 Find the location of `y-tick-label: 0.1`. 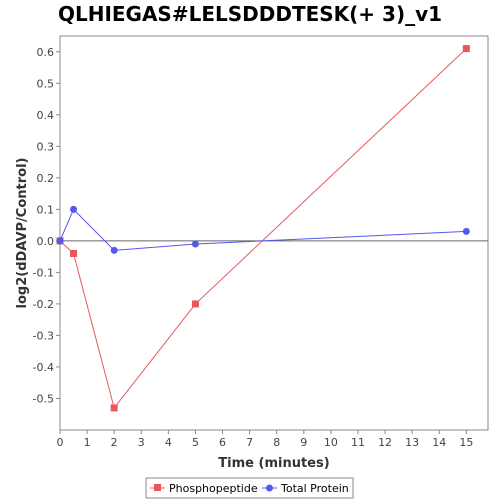

y-tick-label: 0.1 is located at coordinates (46, 209).